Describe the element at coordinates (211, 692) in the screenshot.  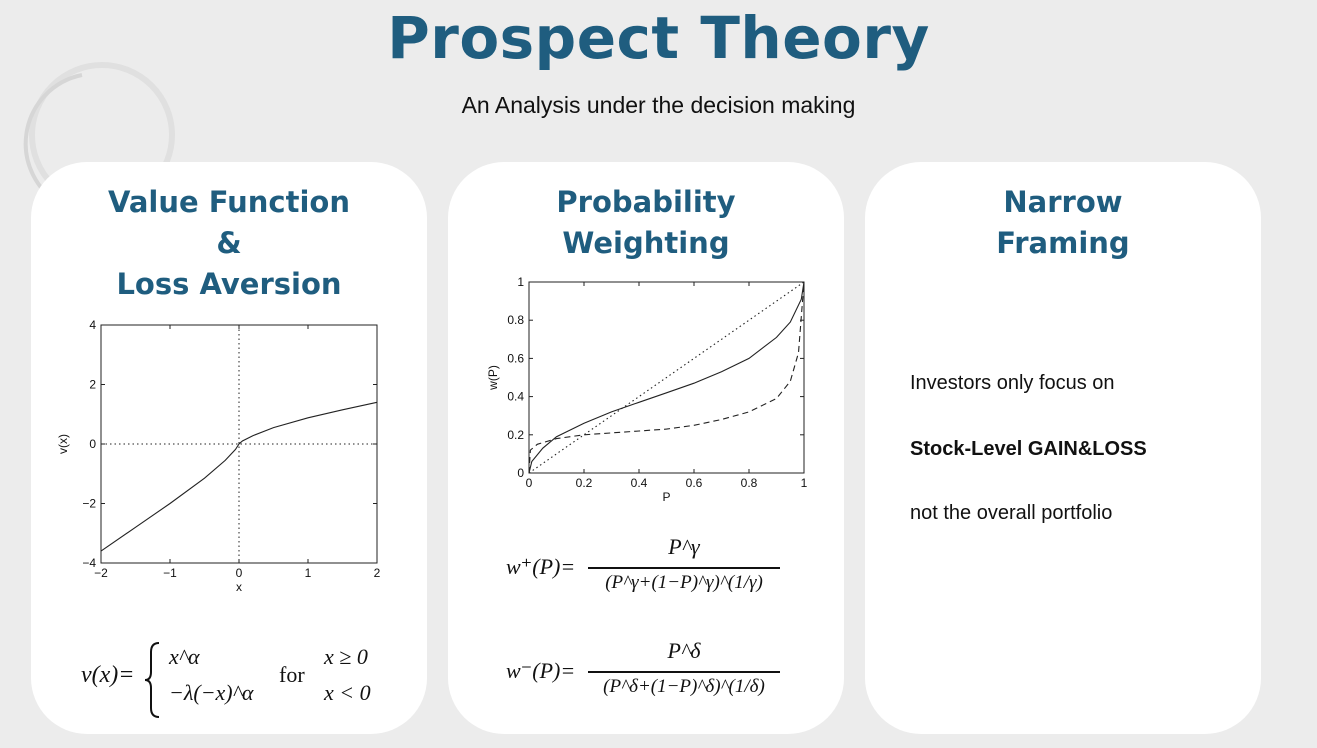
I see `formula-case2: −λ(−x)^α` at that location.